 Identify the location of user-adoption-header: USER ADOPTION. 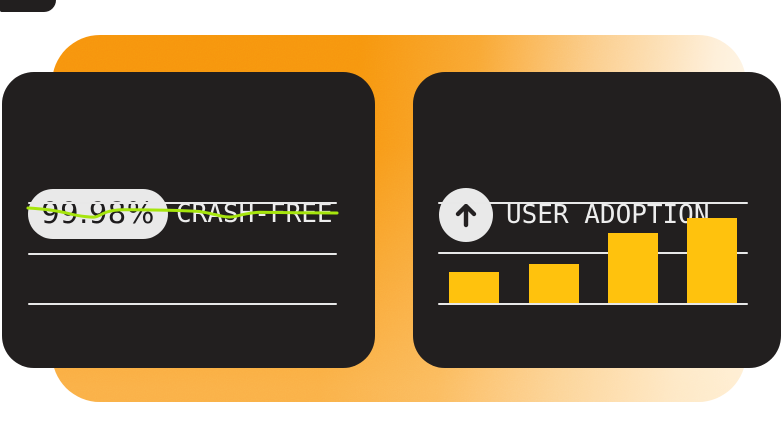
(574, 215).